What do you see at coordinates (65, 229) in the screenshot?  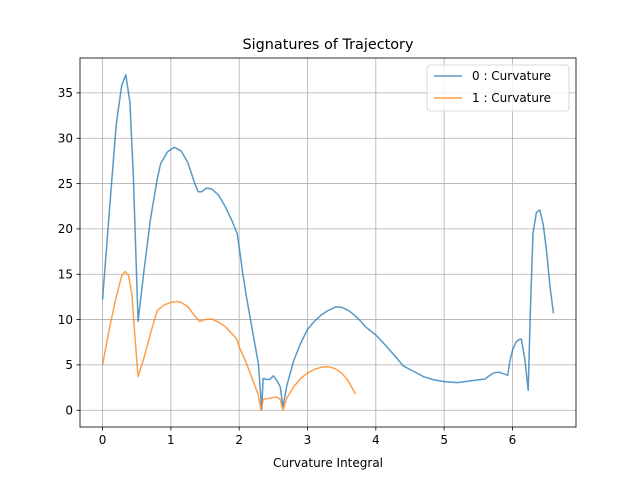 I see `y-tick-label-4: 20` at bounding box center [65, 229].